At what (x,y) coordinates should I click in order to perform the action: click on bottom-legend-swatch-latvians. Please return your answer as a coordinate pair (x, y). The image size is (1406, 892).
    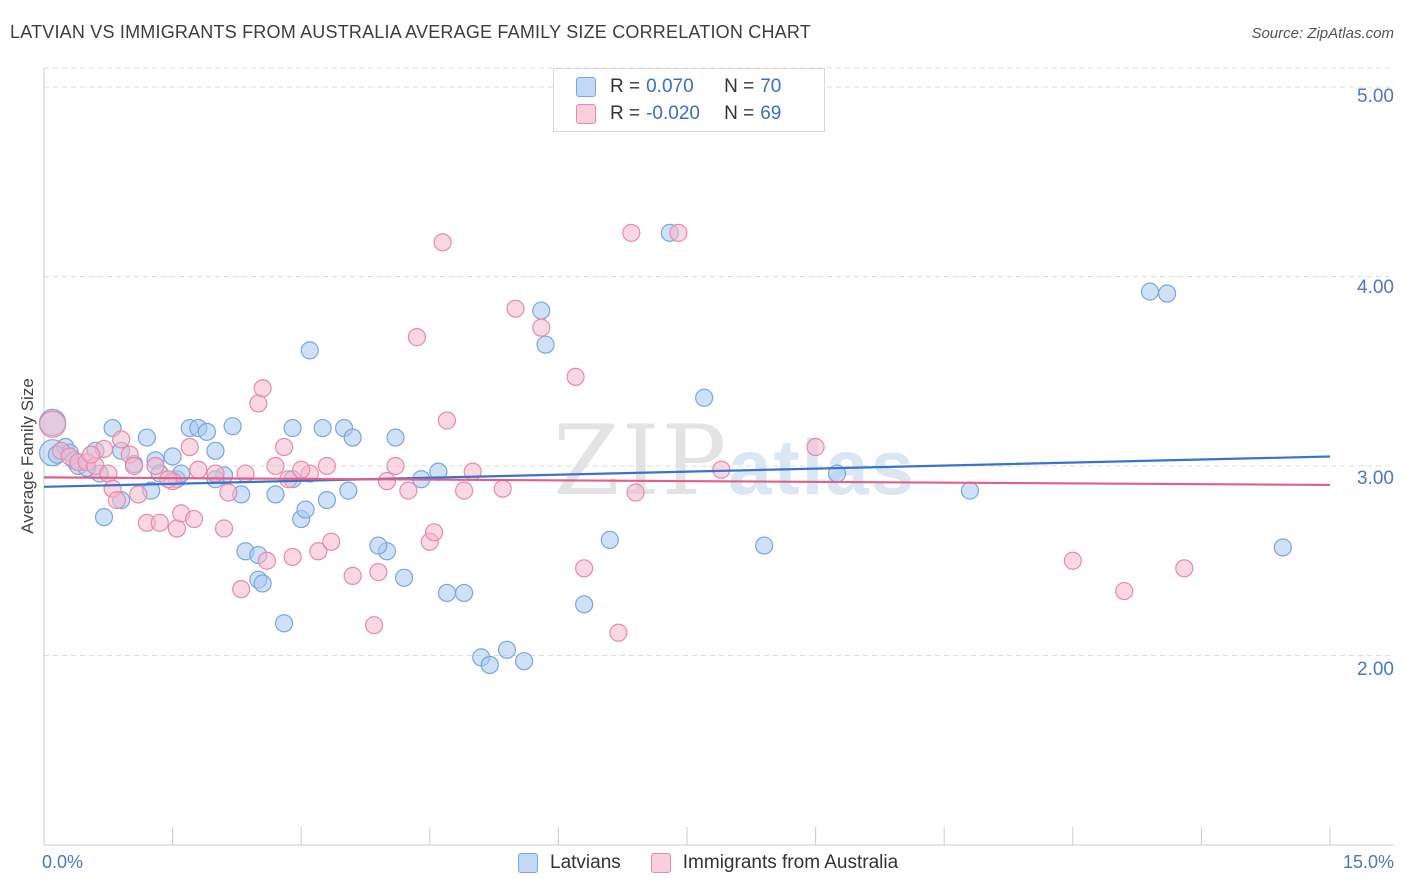
    Looking at the image, I should click on (528, 863).